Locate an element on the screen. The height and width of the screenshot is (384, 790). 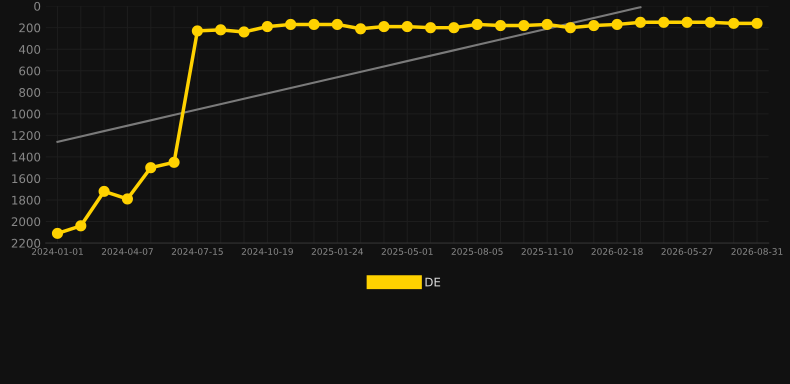
x-tick-label: 2024-07-15 is located at coordinates (197, 251).